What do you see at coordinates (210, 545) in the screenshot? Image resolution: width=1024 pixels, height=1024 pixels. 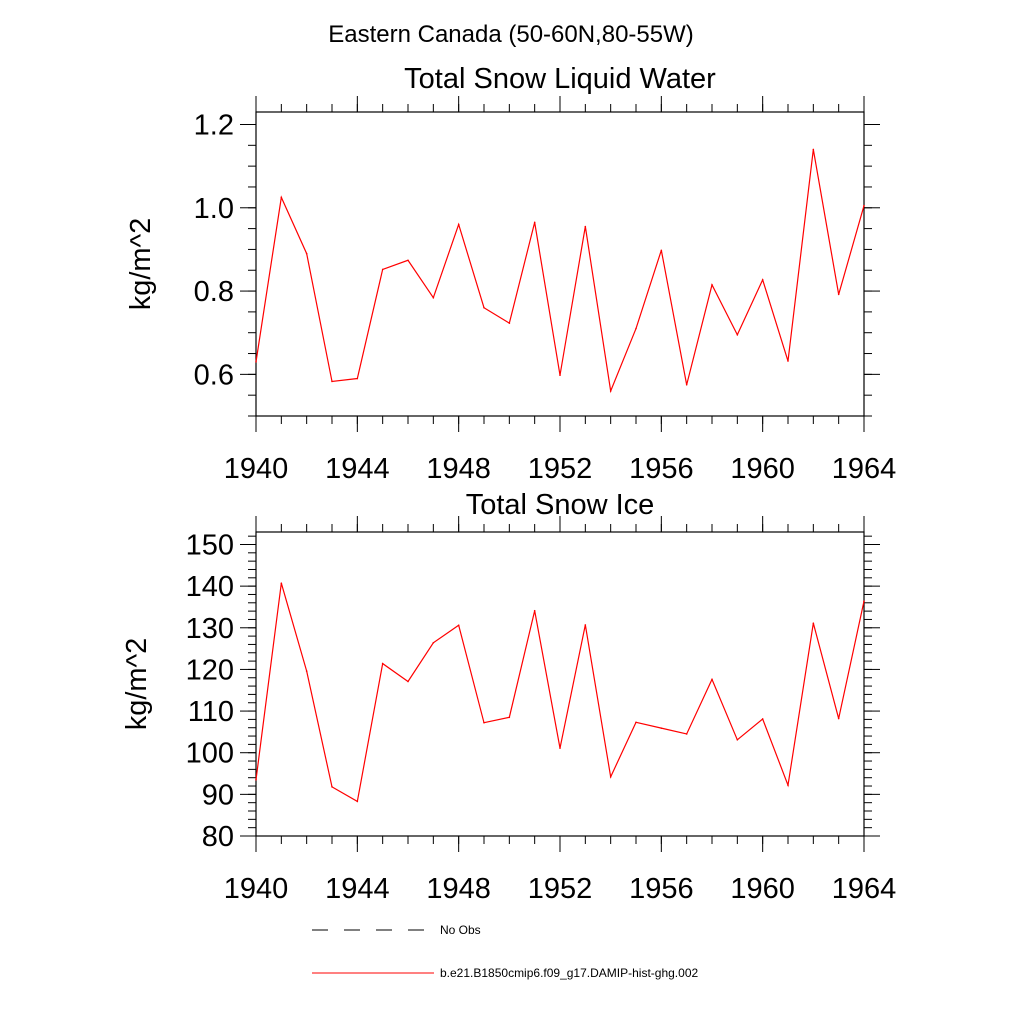 I see `y-tick-label: 150` at bounding box center [210, 545].